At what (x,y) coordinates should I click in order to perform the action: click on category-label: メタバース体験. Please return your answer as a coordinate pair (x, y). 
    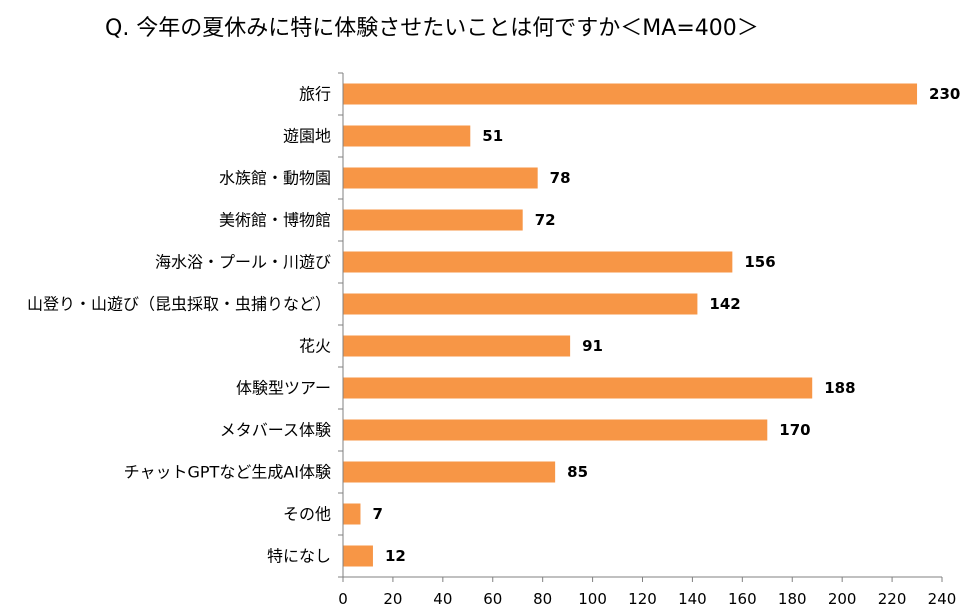
    Looking at the image, I should click on (275, 430).